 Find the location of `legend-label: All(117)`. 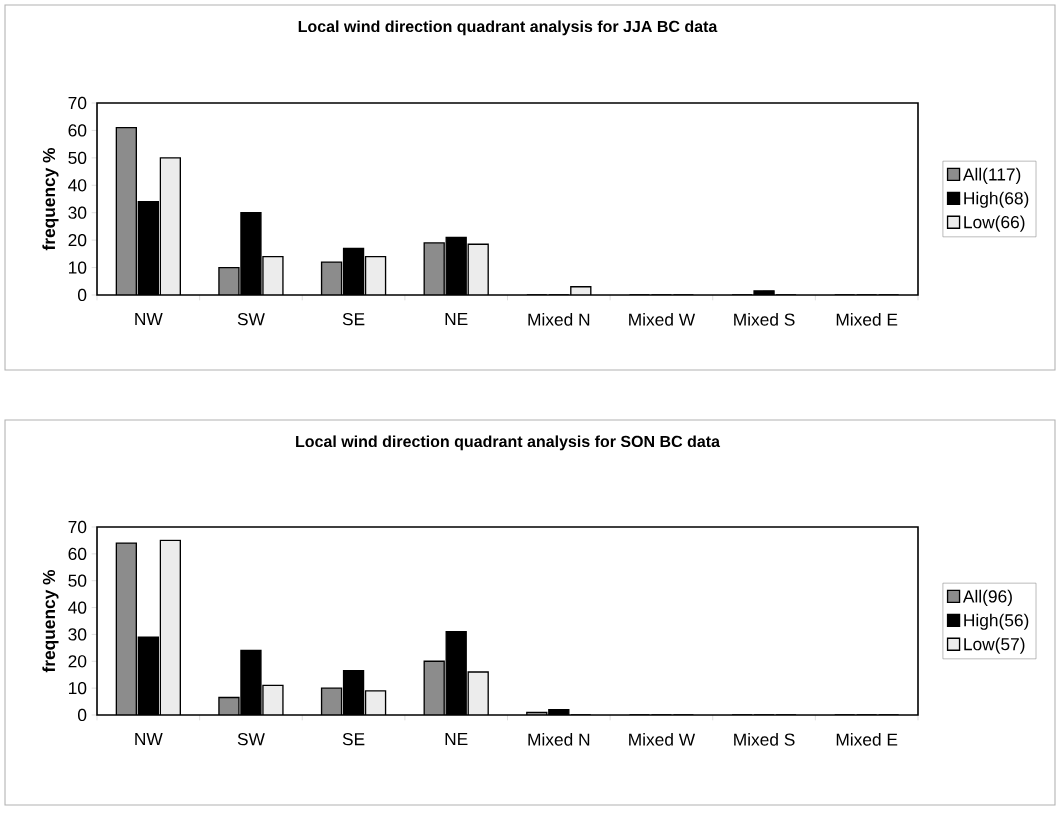

legend-label: All(117) is located at coordinates (991, 175).